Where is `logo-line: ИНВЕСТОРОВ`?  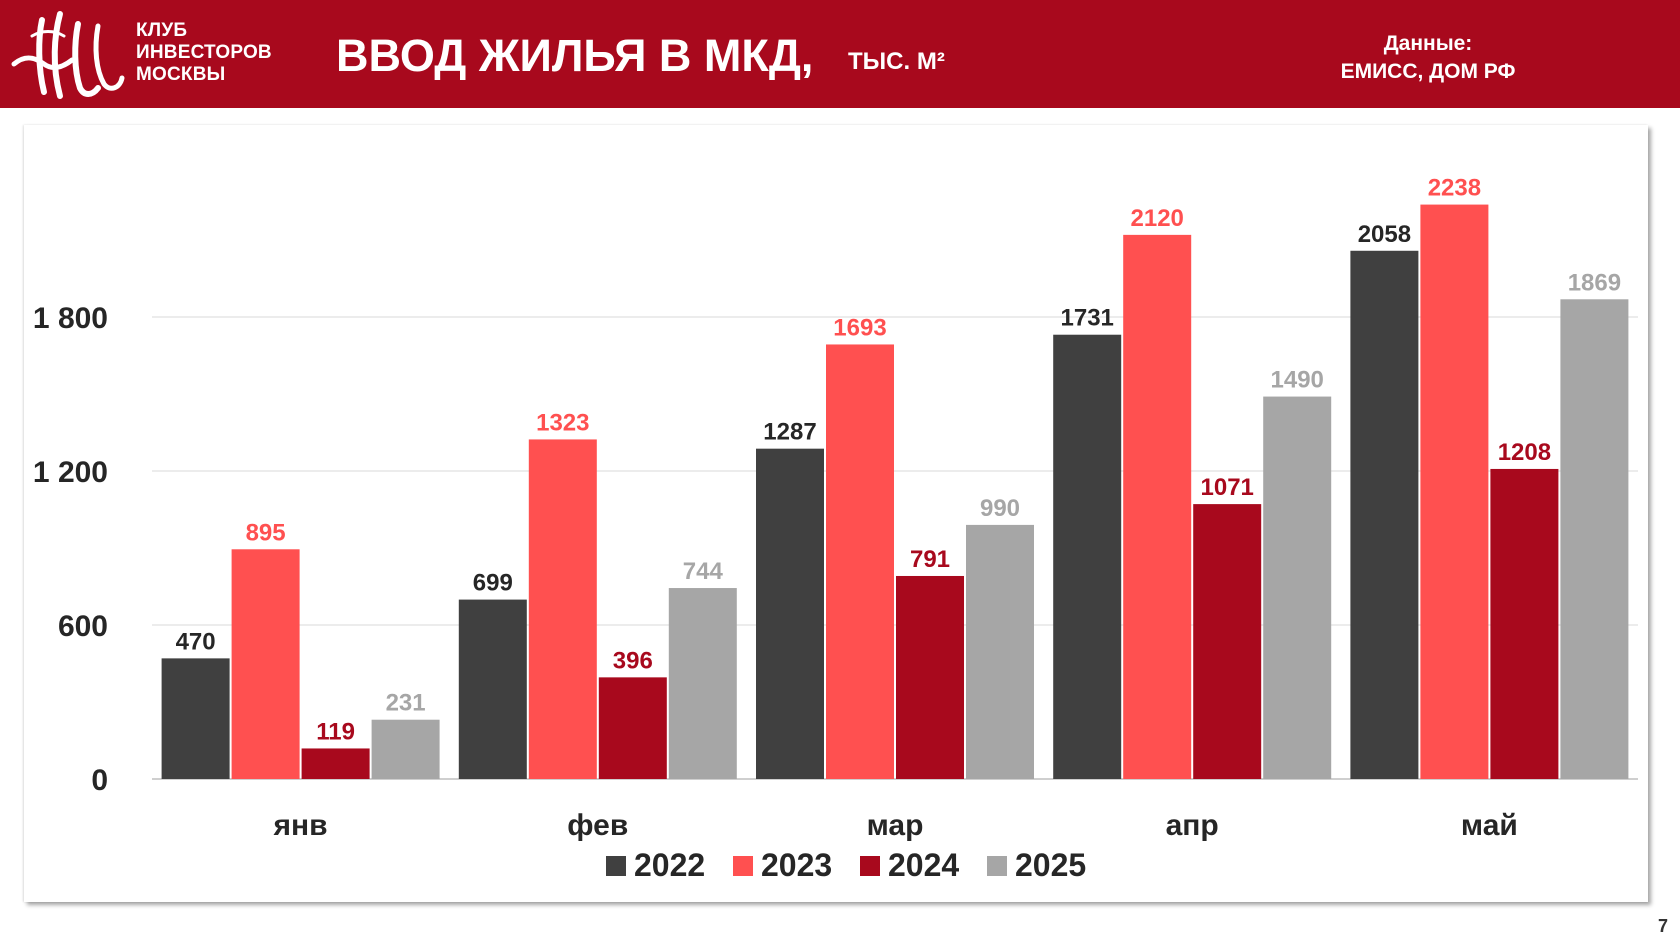
logo-line: ИНВЕСТОРОВ is located at coordinates (204, 52).